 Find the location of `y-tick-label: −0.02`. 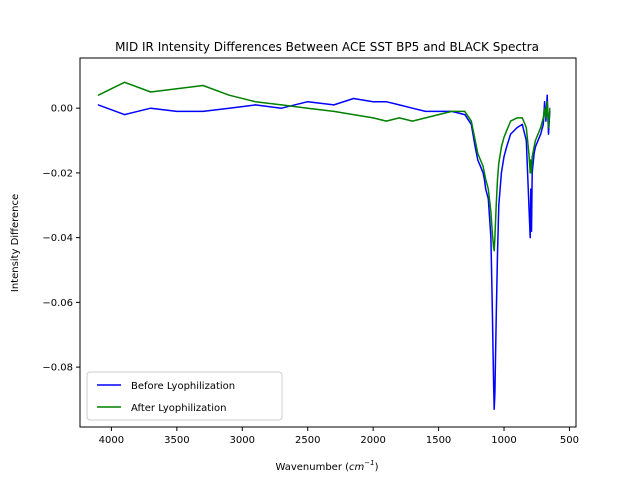

y-tick-label: −0.02 is located at coordinates (57, 173).